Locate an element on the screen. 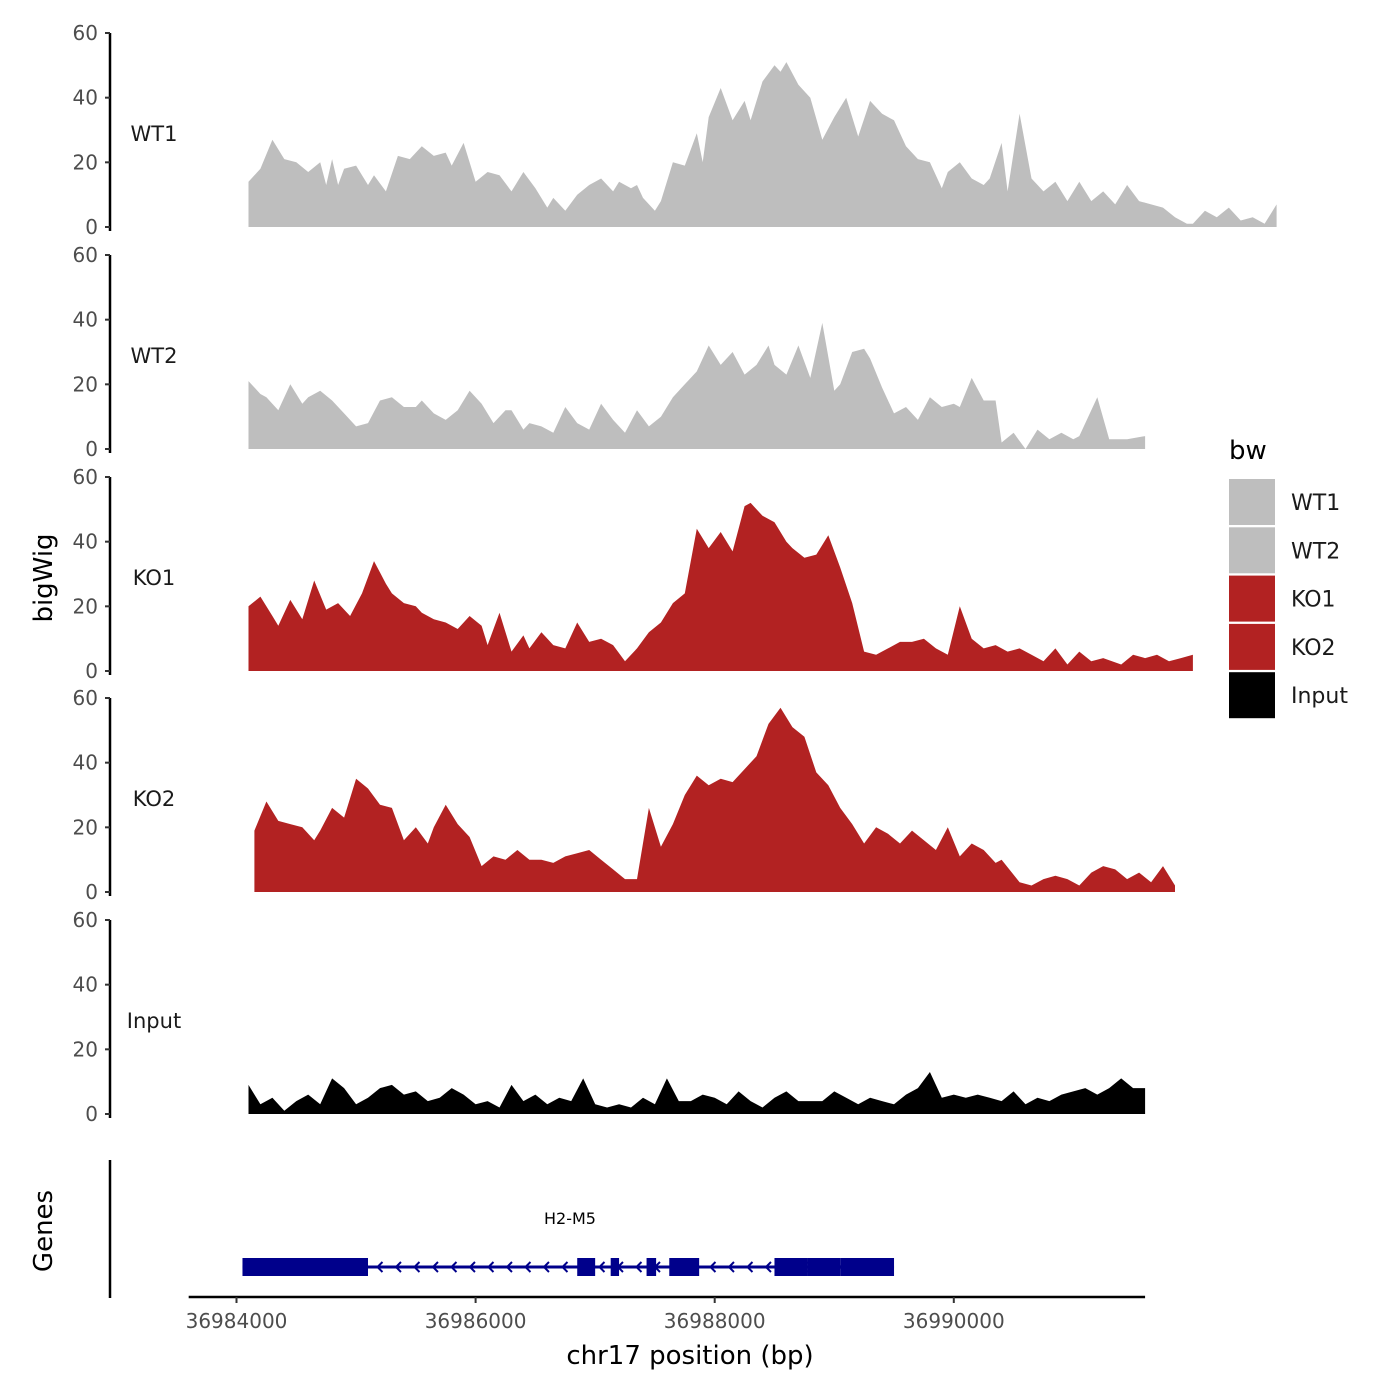 The height and width of the screenshot is (1400, 1400). legend-label-wt2: WT2 is located at coordinates (1315, 551).